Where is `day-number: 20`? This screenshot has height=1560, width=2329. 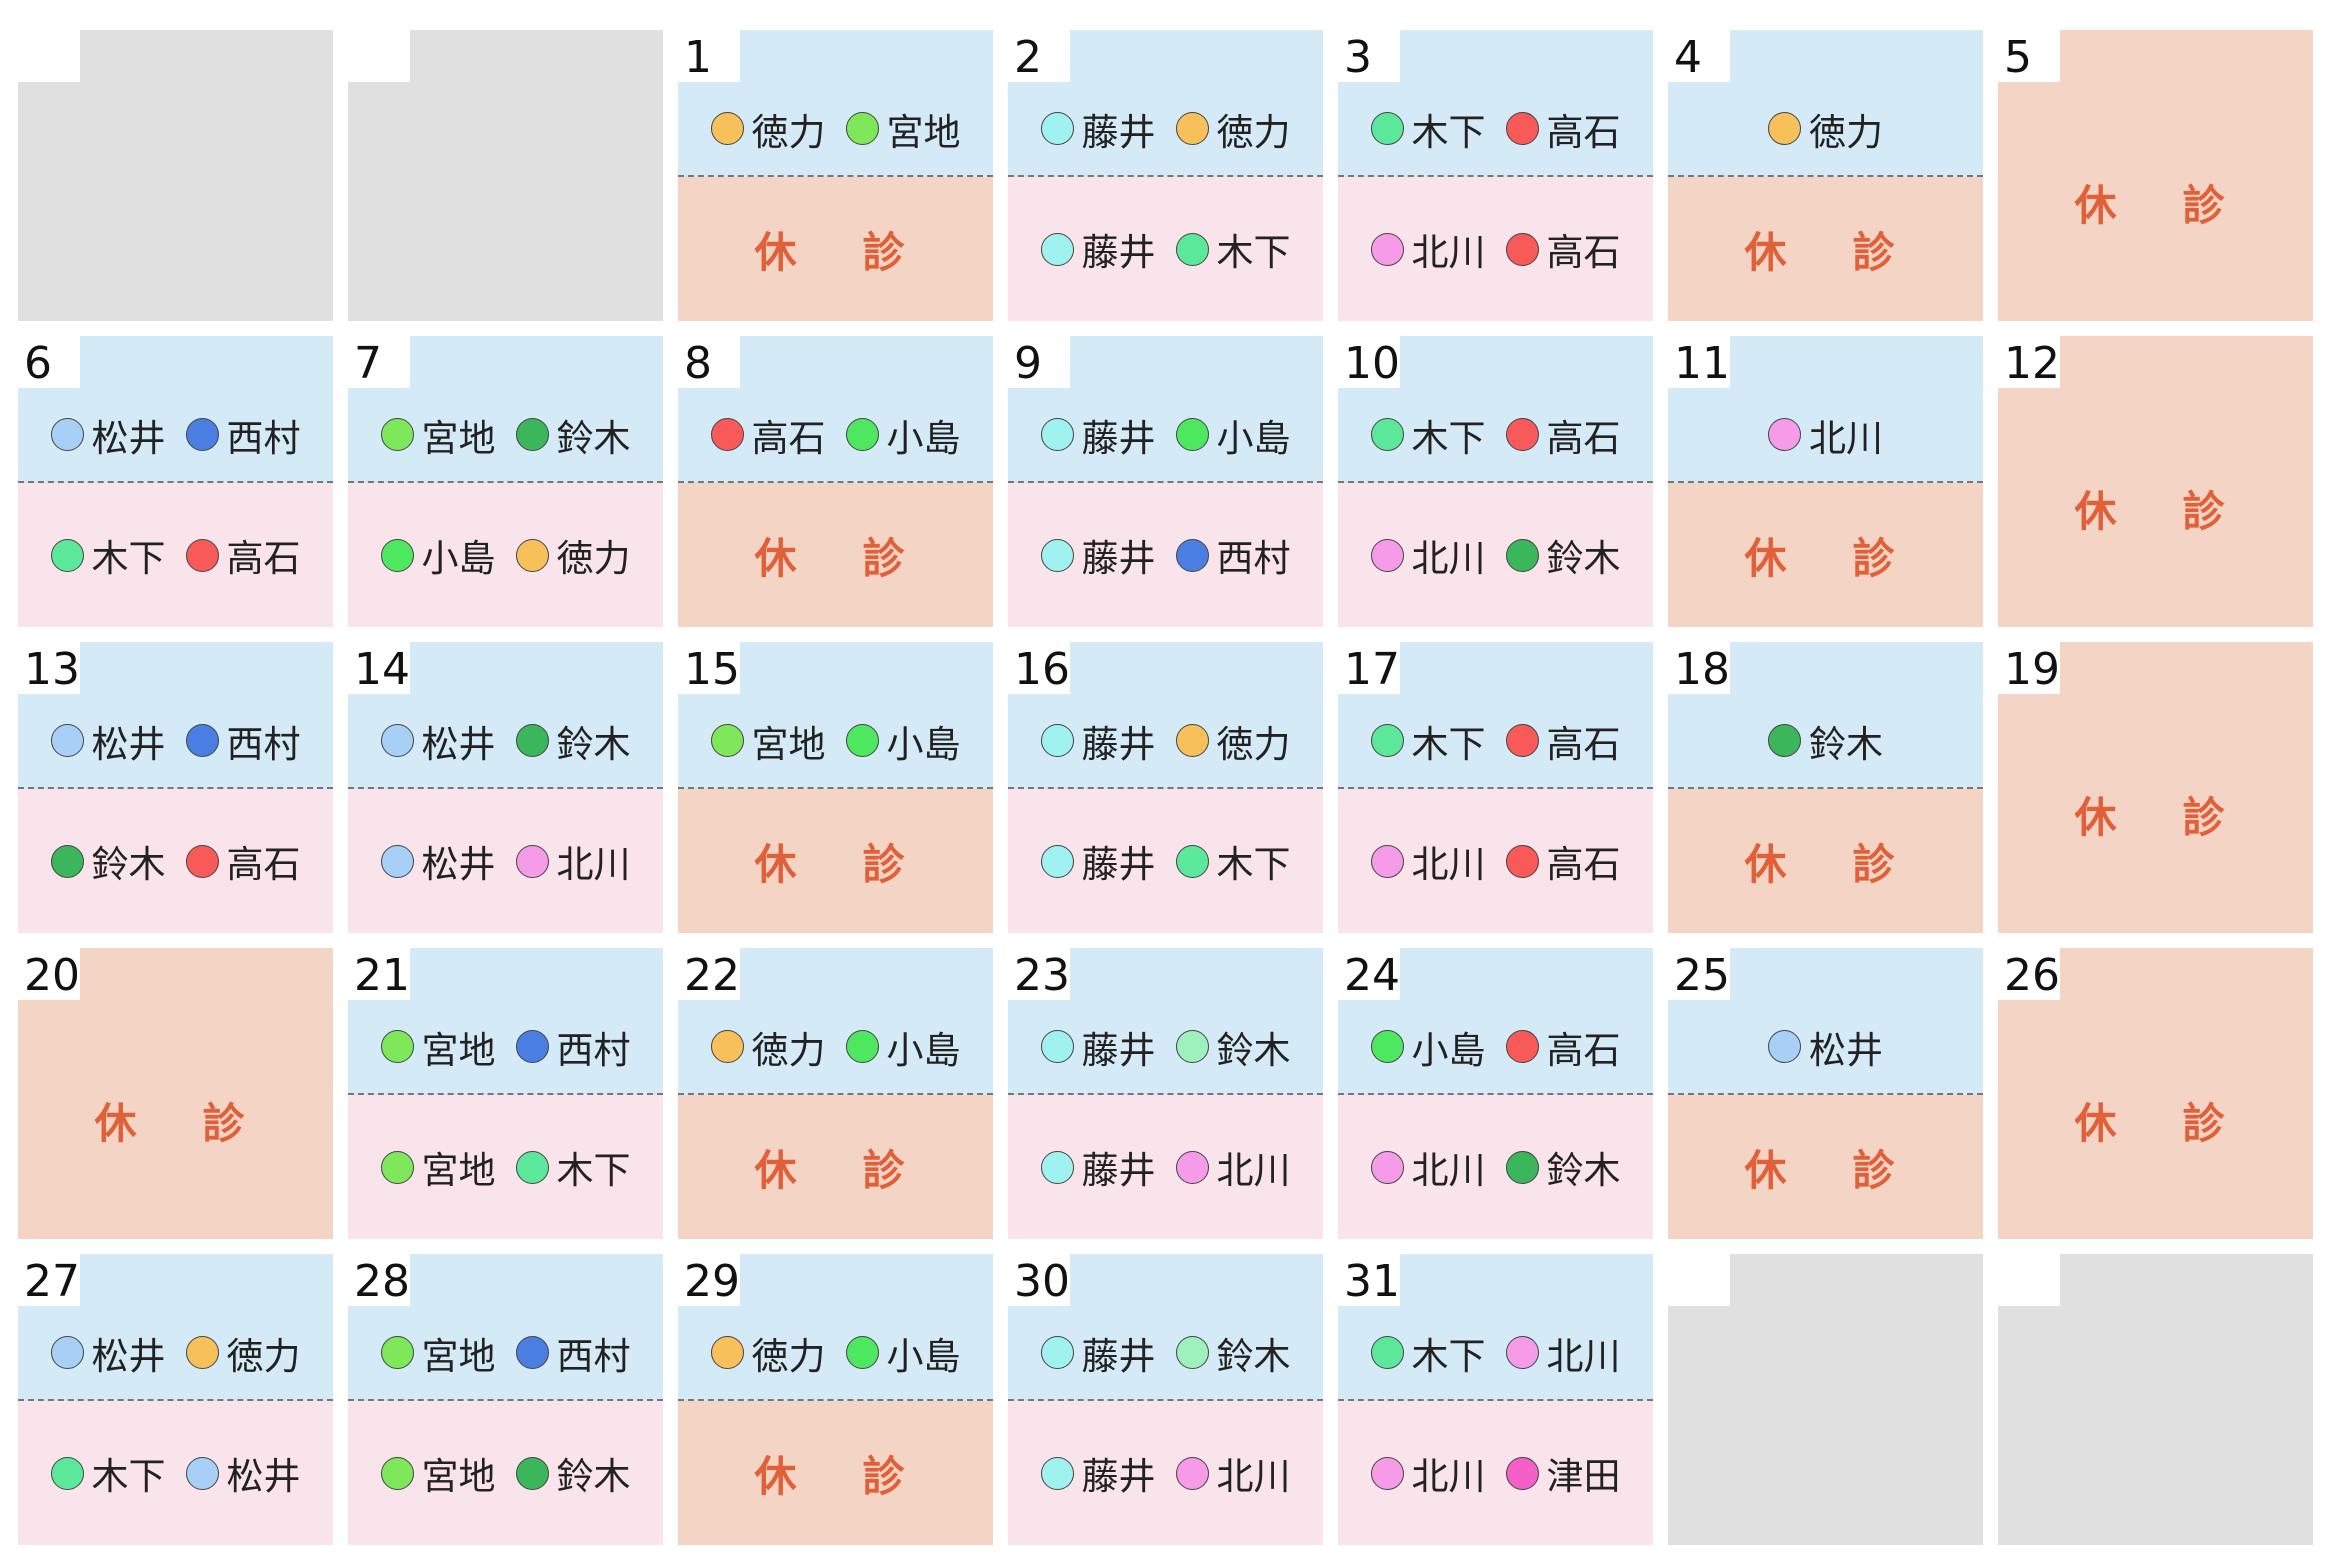 day-number: 20 is located at coordinates (49, 974).